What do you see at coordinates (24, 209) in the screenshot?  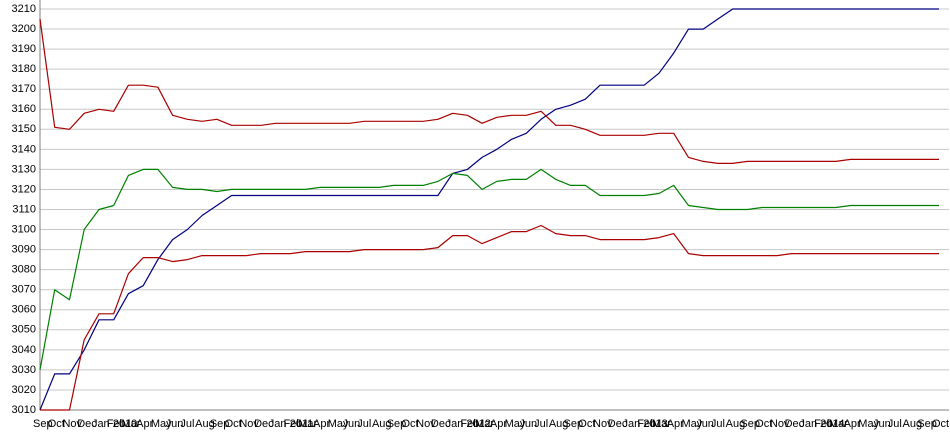 I see `y-tick-label: 3110` at bounding box center [24, 209].